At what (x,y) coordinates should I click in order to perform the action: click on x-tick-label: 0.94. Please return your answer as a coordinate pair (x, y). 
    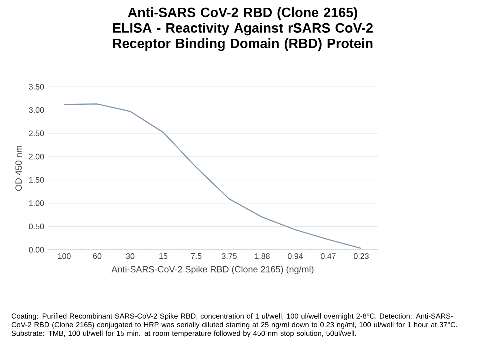
    Looking at the image, I should click on (296, 257).